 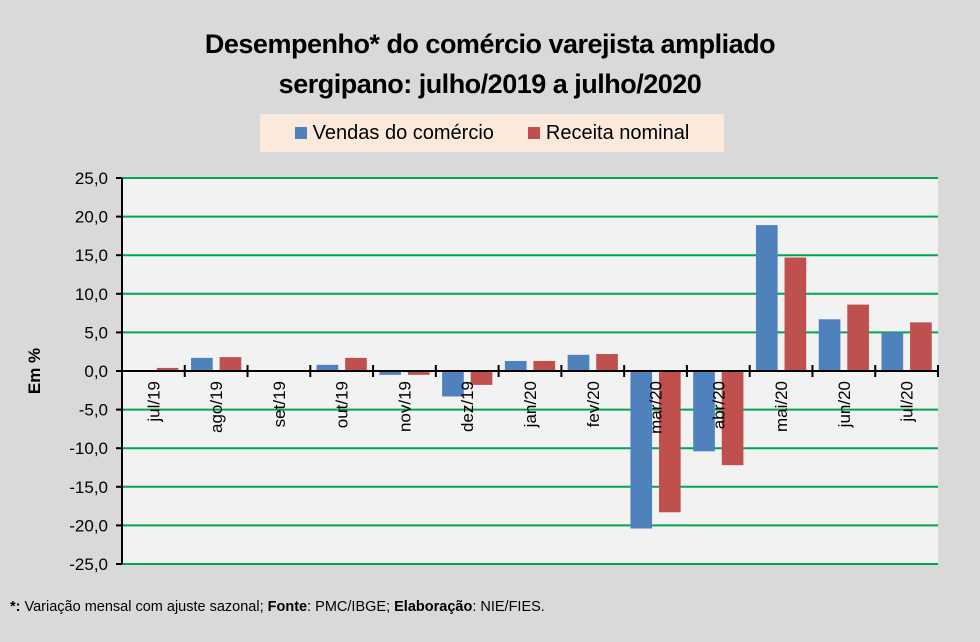 I want to click on y-tick-label: 10,0, so click(x=91, y=294).